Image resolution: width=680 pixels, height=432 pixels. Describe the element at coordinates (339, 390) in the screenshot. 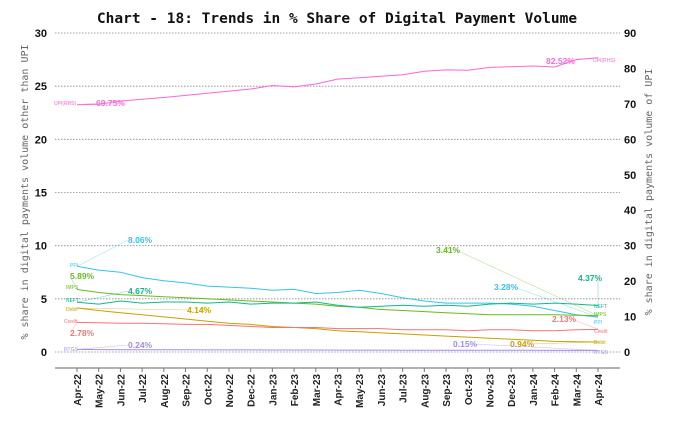

I see `x-tick-label: Apr-23` at that location.